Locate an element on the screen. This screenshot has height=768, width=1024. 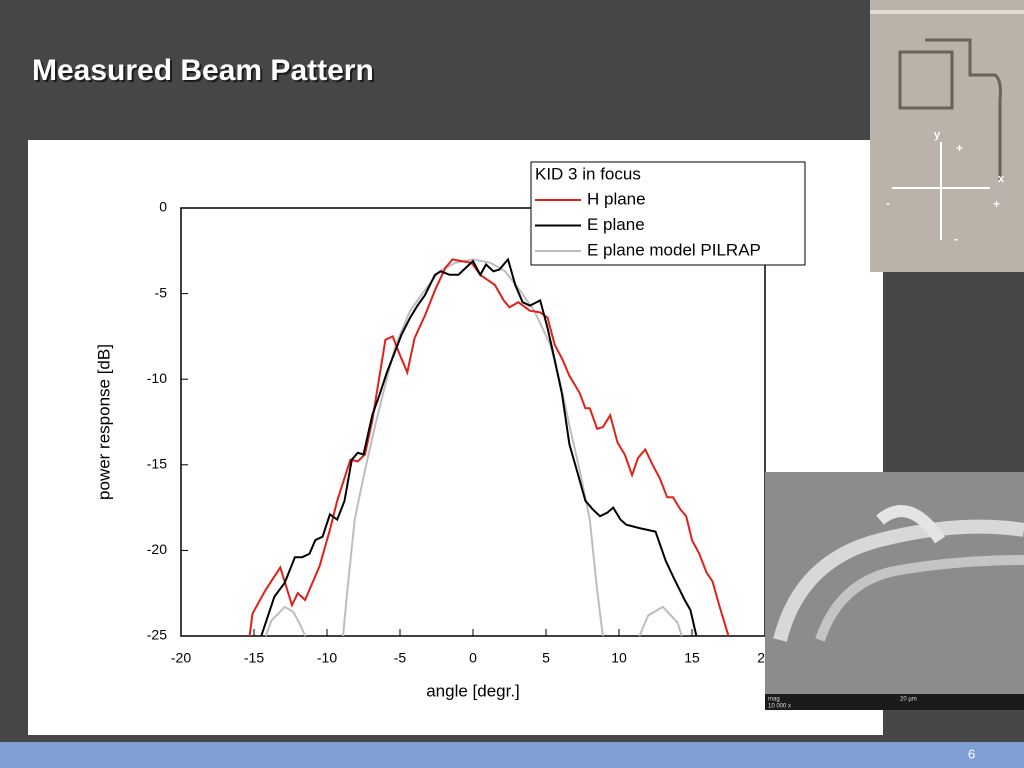
sem-text: 10 000 x is located at coordinates (779, 707).